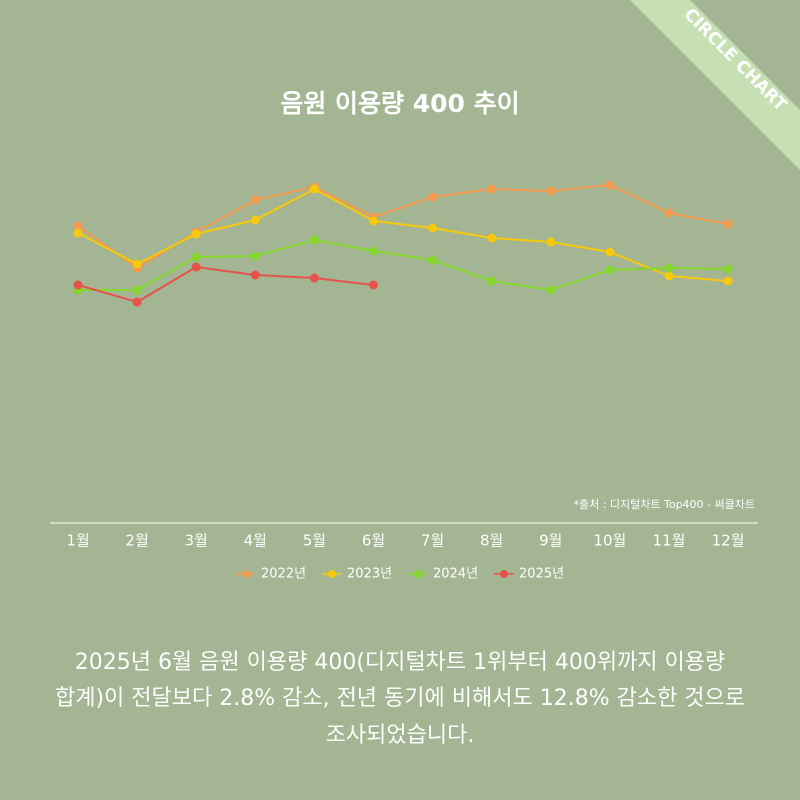 Image resolution: width=800 pixels, height=800 pixels. I want to click on x-tick-label: 6월, so click(373, 541).